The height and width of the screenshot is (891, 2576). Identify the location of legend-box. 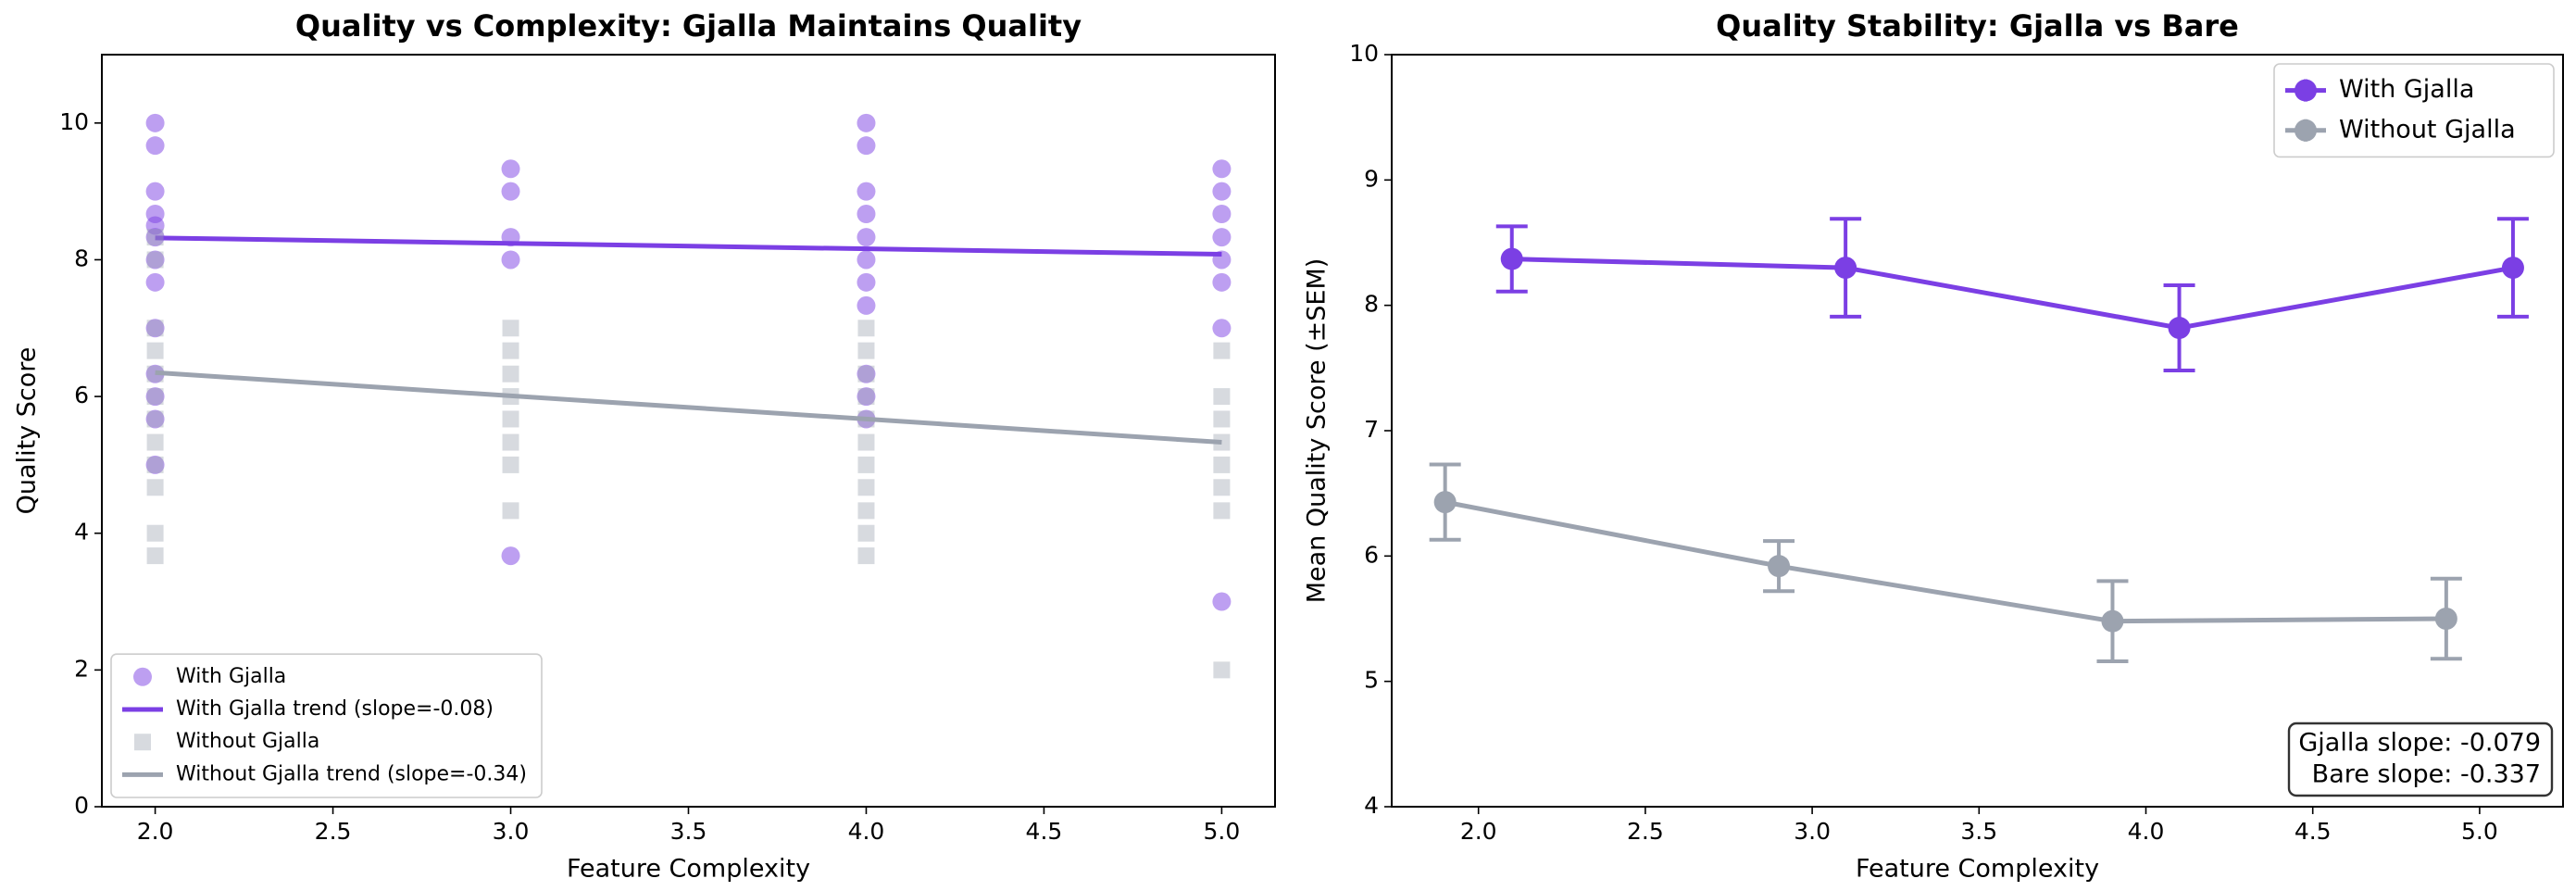
(2414, 110).